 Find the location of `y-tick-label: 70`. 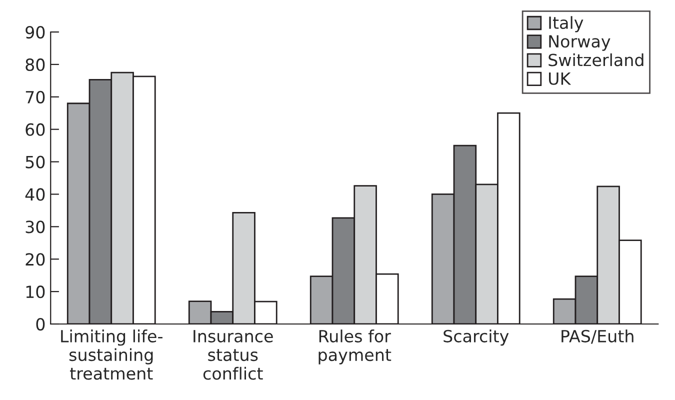

y-tick-label: 70 is located at coordinates (35, 97).